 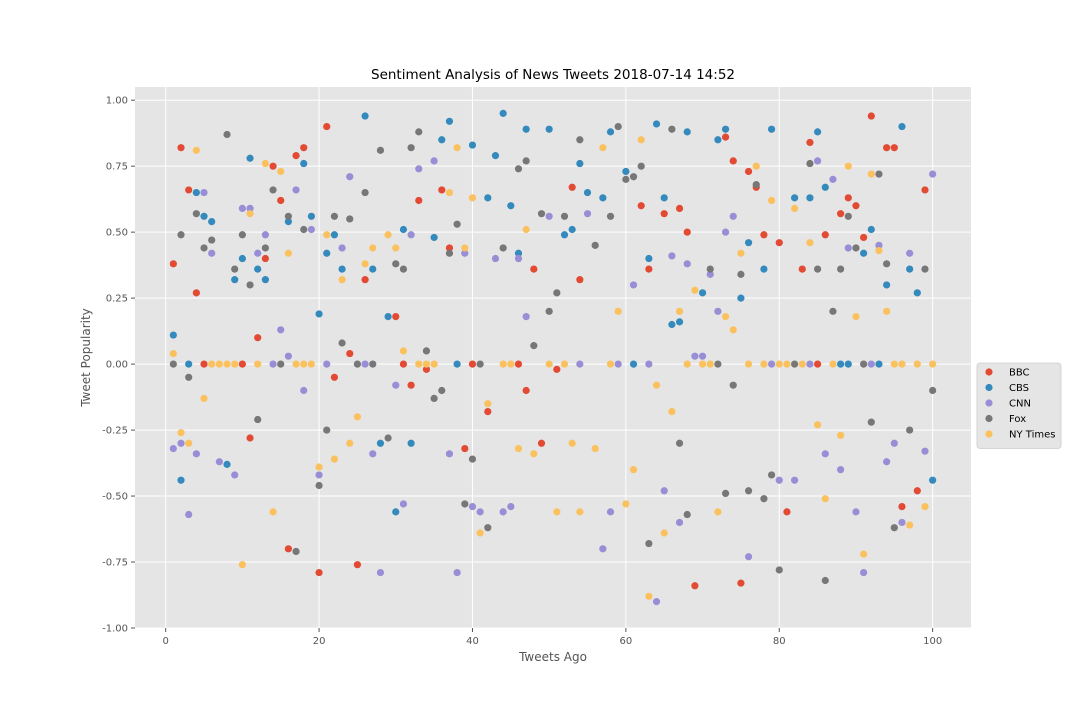 I want to click on y-tick-label: 0.25, so click(x=117, y=299).